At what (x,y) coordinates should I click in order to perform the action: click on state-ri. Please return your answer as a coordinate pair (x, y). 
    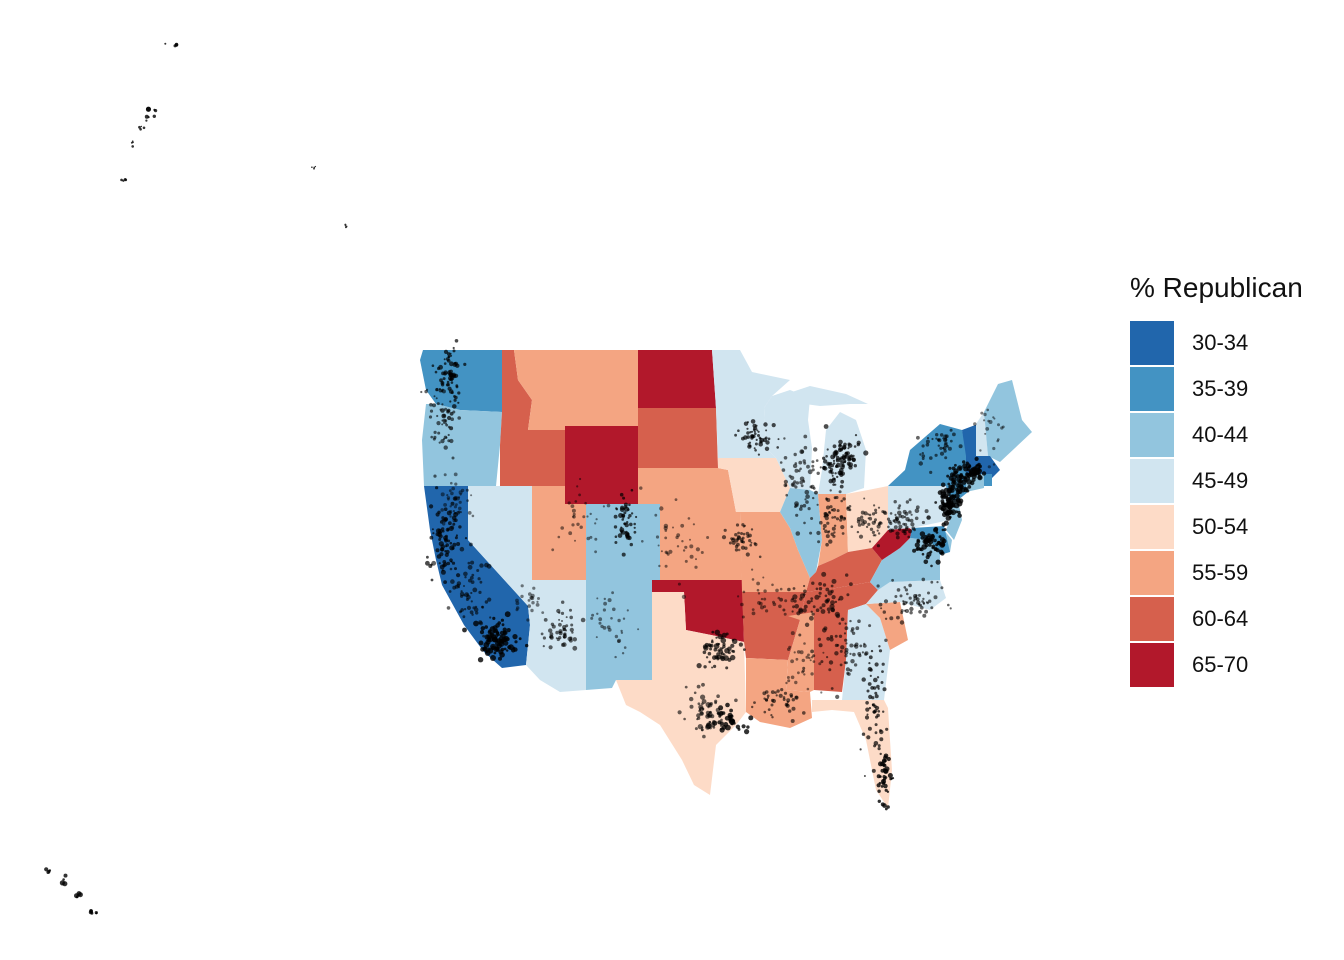
    Looking at the image, I should click on (988, 480).